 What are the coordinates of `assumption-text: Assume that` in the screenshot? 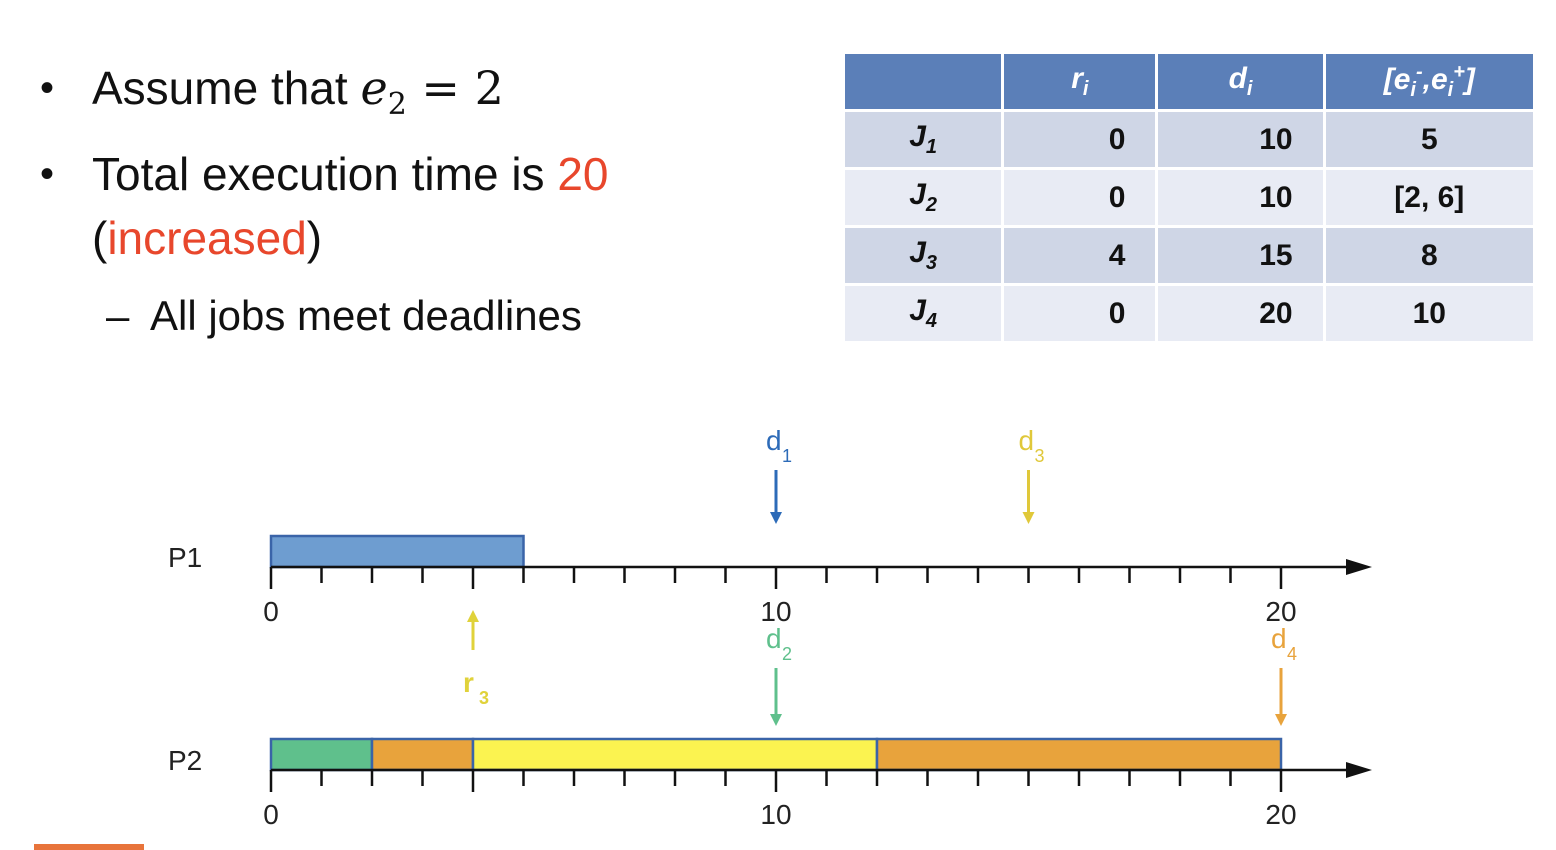 It's located at (226, 88).